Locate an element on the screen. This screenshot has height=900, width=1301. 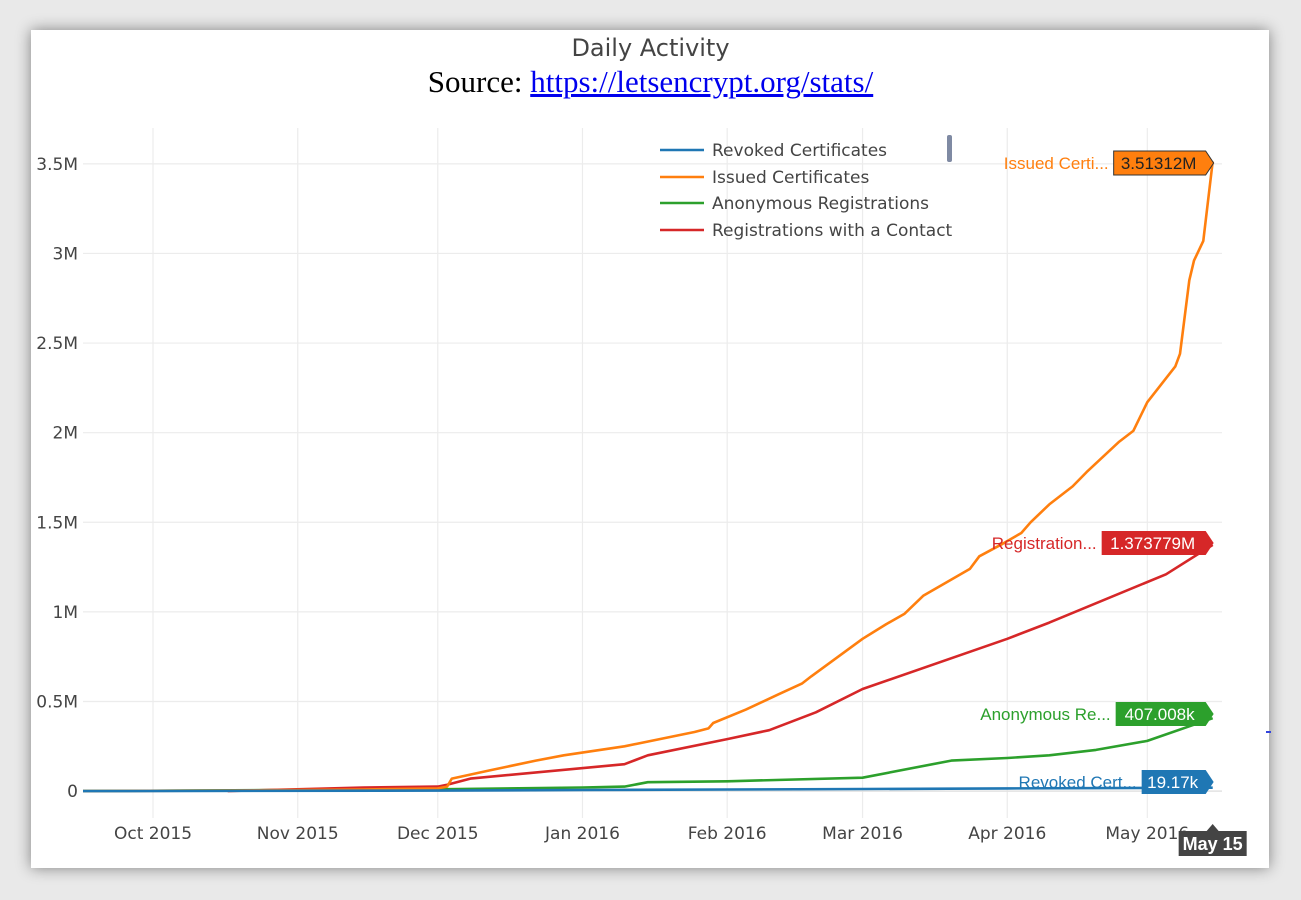
x-tick-label: Apr 2016 is located at coordinates (1007, 834).